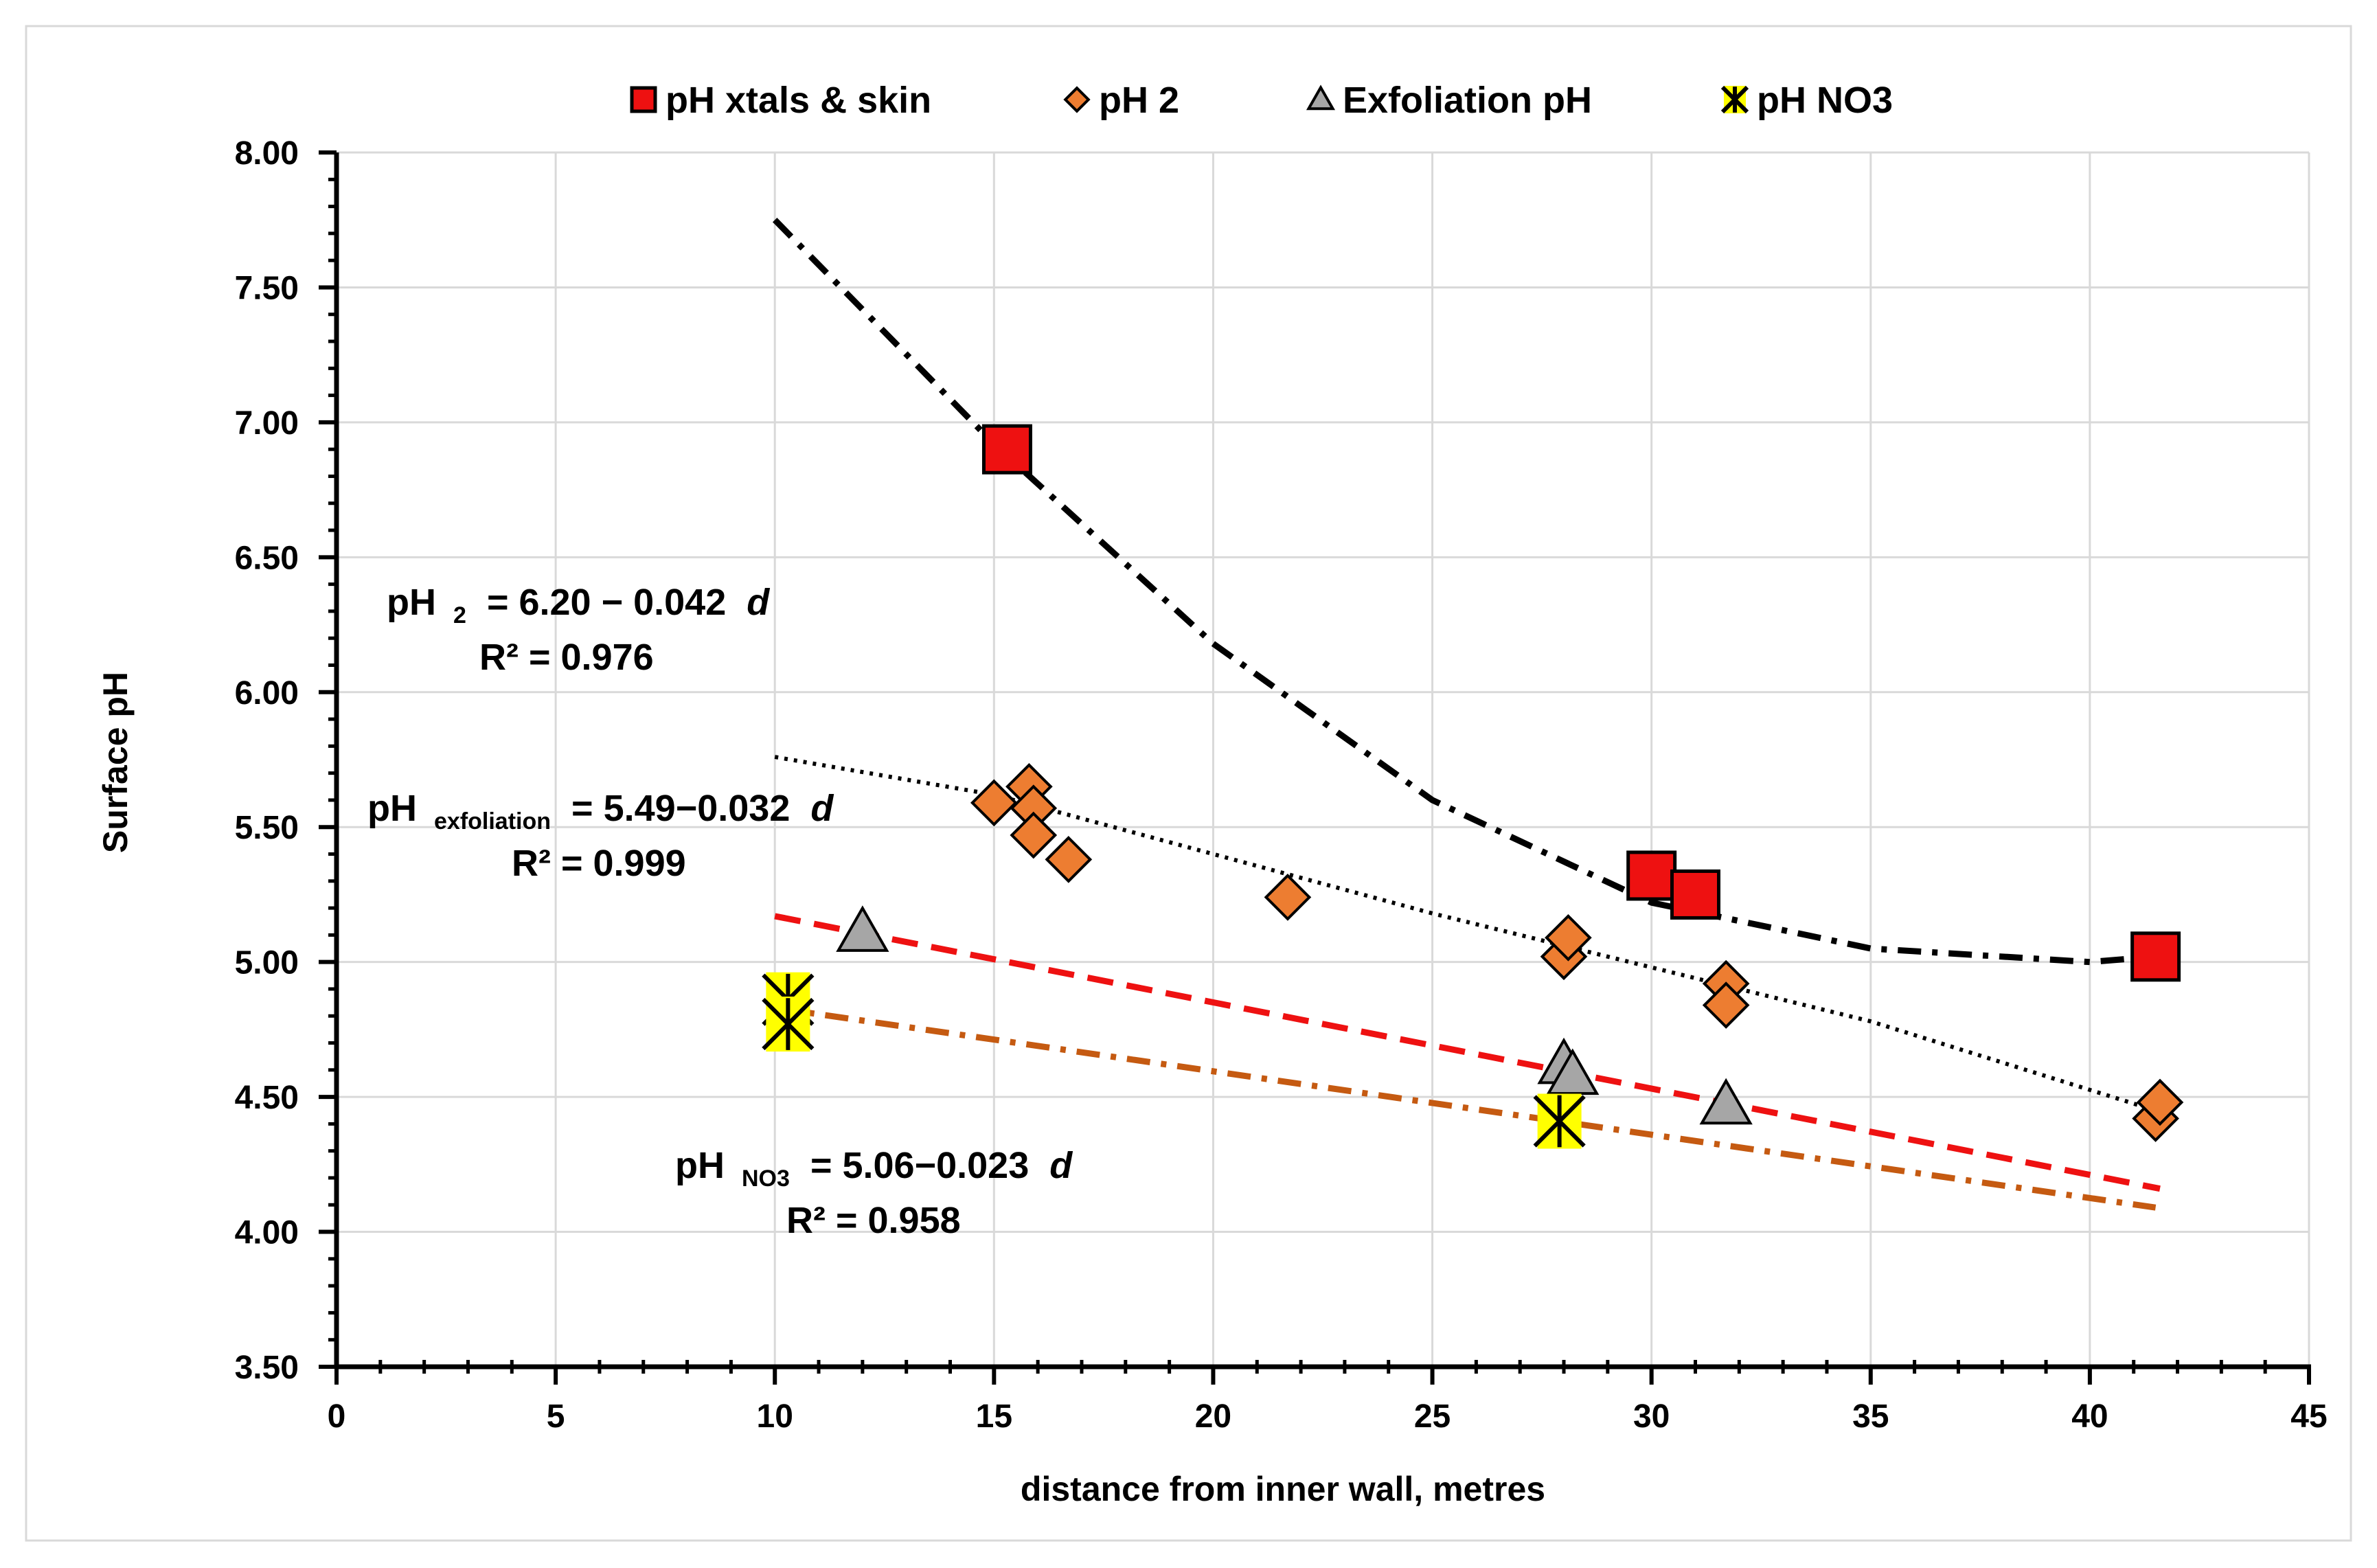 The image size is (2377, 1568). I want to click on svg-text:pH NO3 = 5.06−0.0: pH NO3 = 5.06−0.023 d, so click(874, 1169).